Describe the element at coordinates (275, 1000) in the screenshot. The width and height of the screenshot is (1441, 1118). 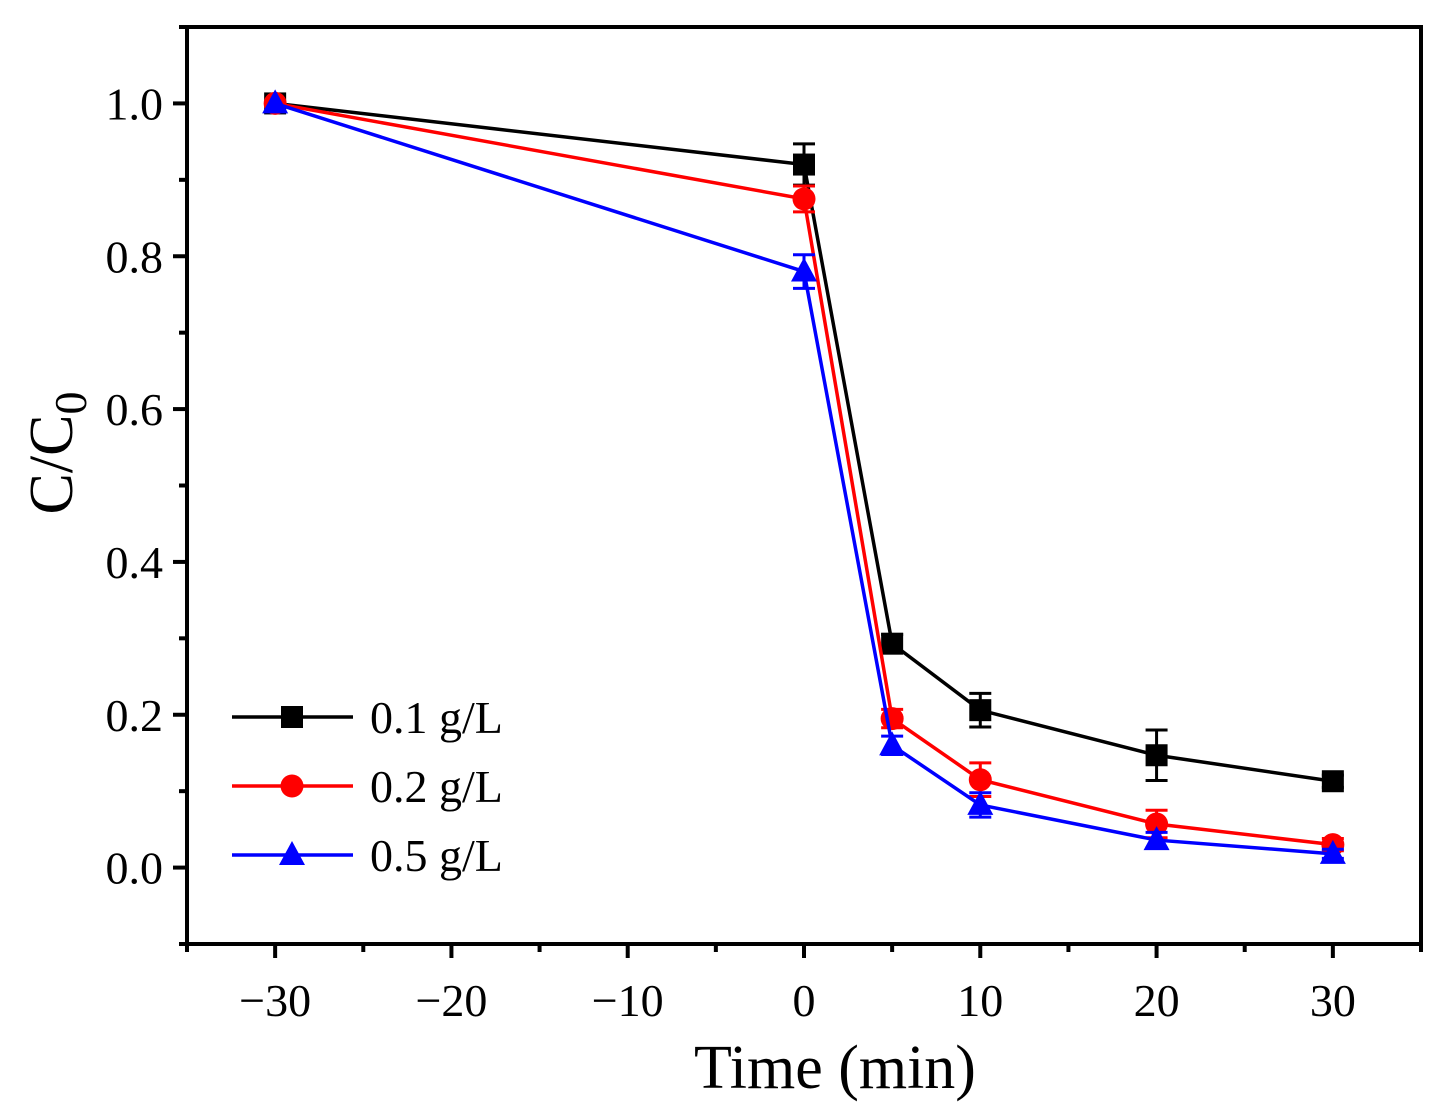
I see `x-tick-label: −30` at that location.